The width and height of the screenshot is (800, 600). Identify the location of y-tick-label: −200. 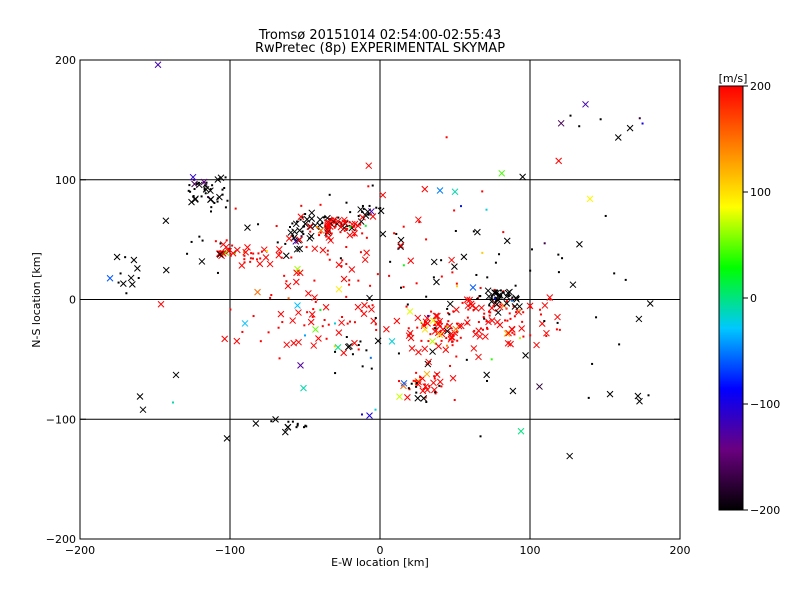
(61, 539).